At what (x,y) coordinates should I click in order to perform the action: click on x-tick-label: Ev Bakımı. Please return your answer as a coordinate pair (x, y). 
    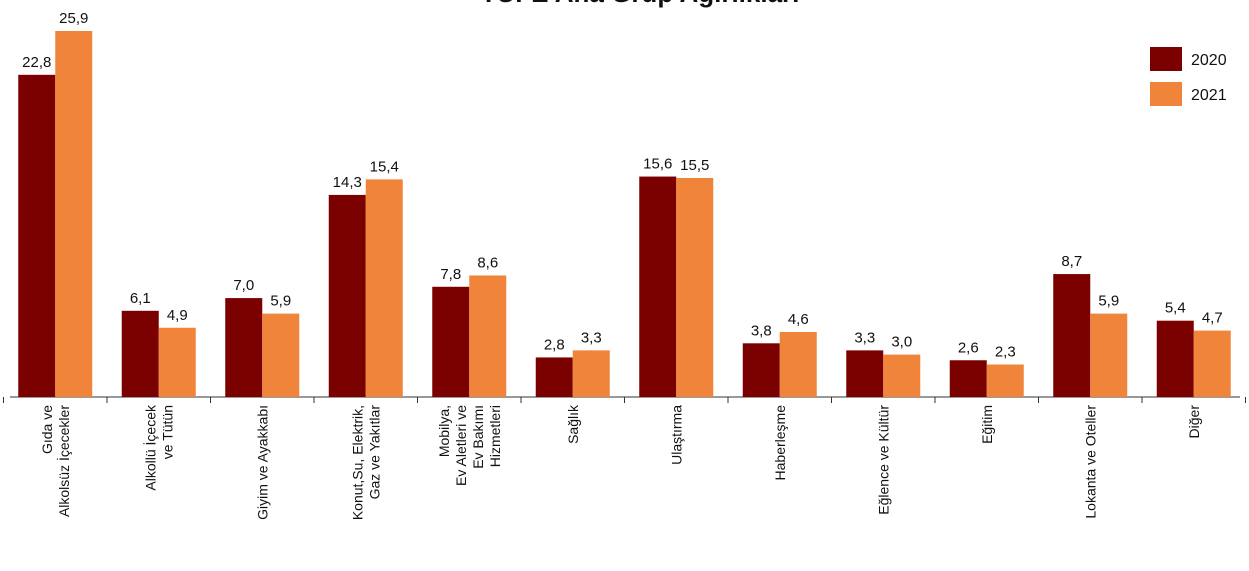
    Looking at the image, I should click on (478, 437).